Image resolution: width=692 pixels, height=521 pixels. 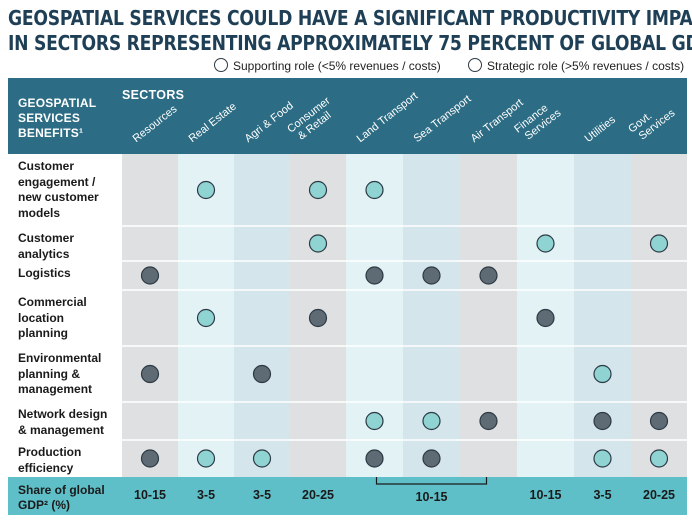 I want to click on share-label-line: GDP² (%), so click(x=44, y=505).